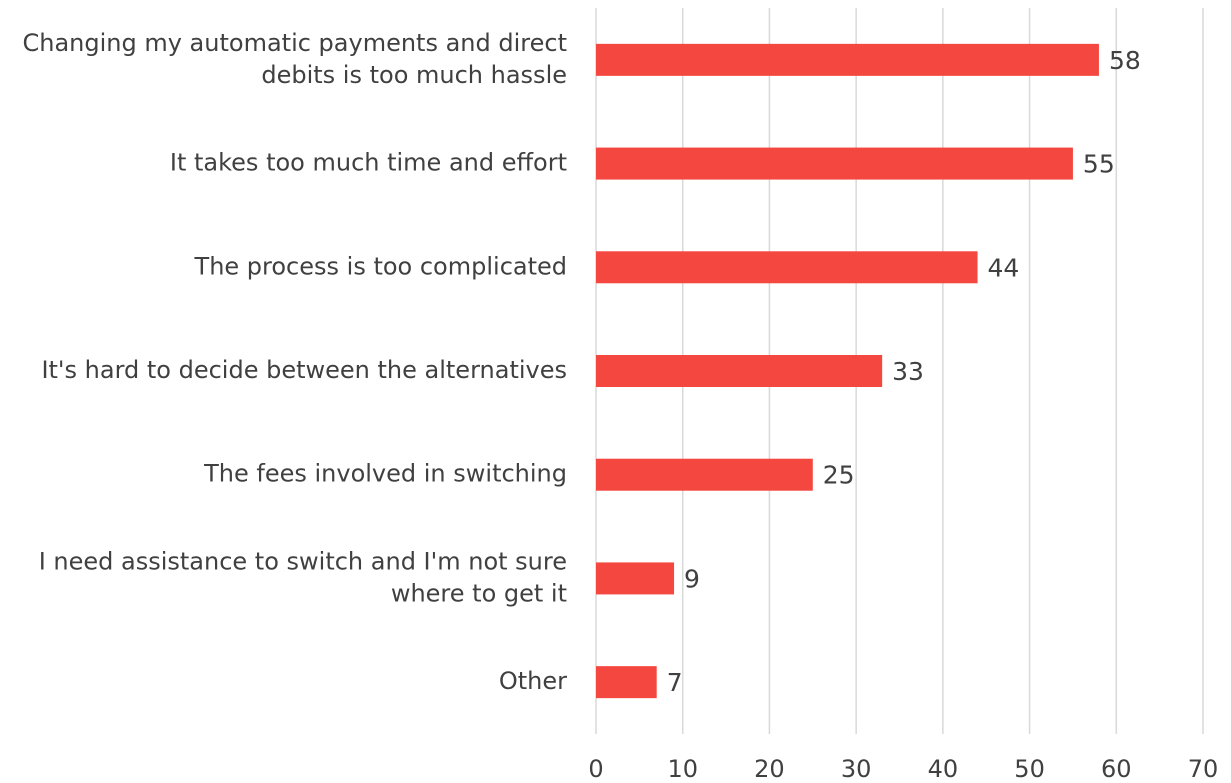 The height and width of the screenshot is (783, 1231). What do you see at coordinates (682, 769) in the screenshot?
I see `x-tick-label: 10` at bounding box center [682, 769].